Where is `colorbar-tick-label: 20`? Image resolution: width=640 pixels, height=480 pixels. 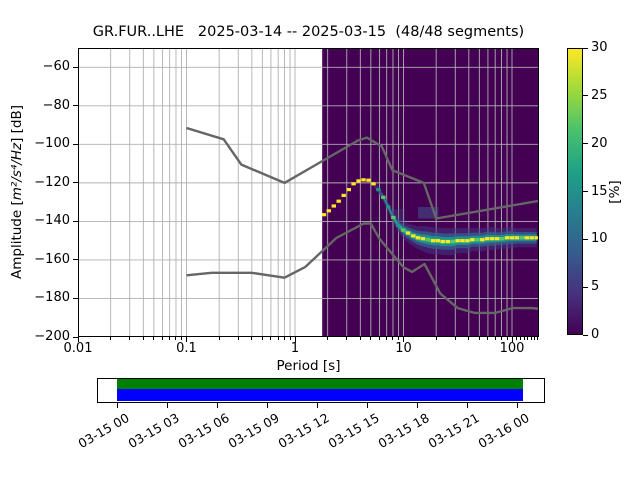 colorbar-tick-label: 20 is located at coordinates (599, 143).